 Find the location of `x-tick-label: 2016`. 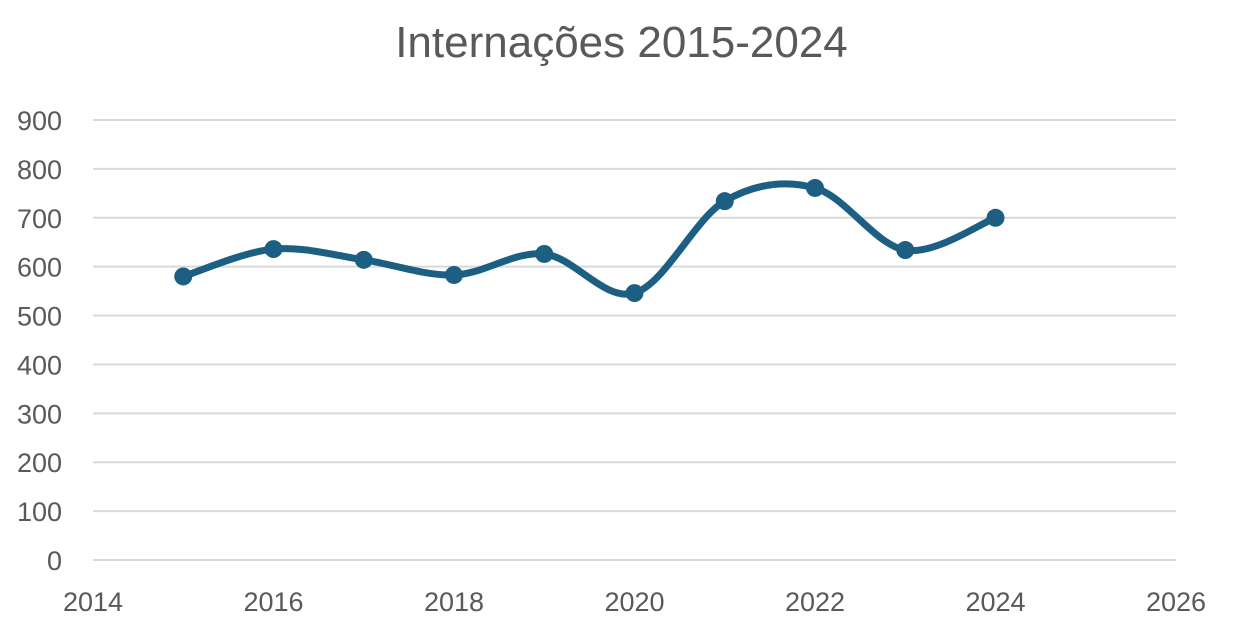

x-tick-label: 2016 is located at coordinates (273, 602).